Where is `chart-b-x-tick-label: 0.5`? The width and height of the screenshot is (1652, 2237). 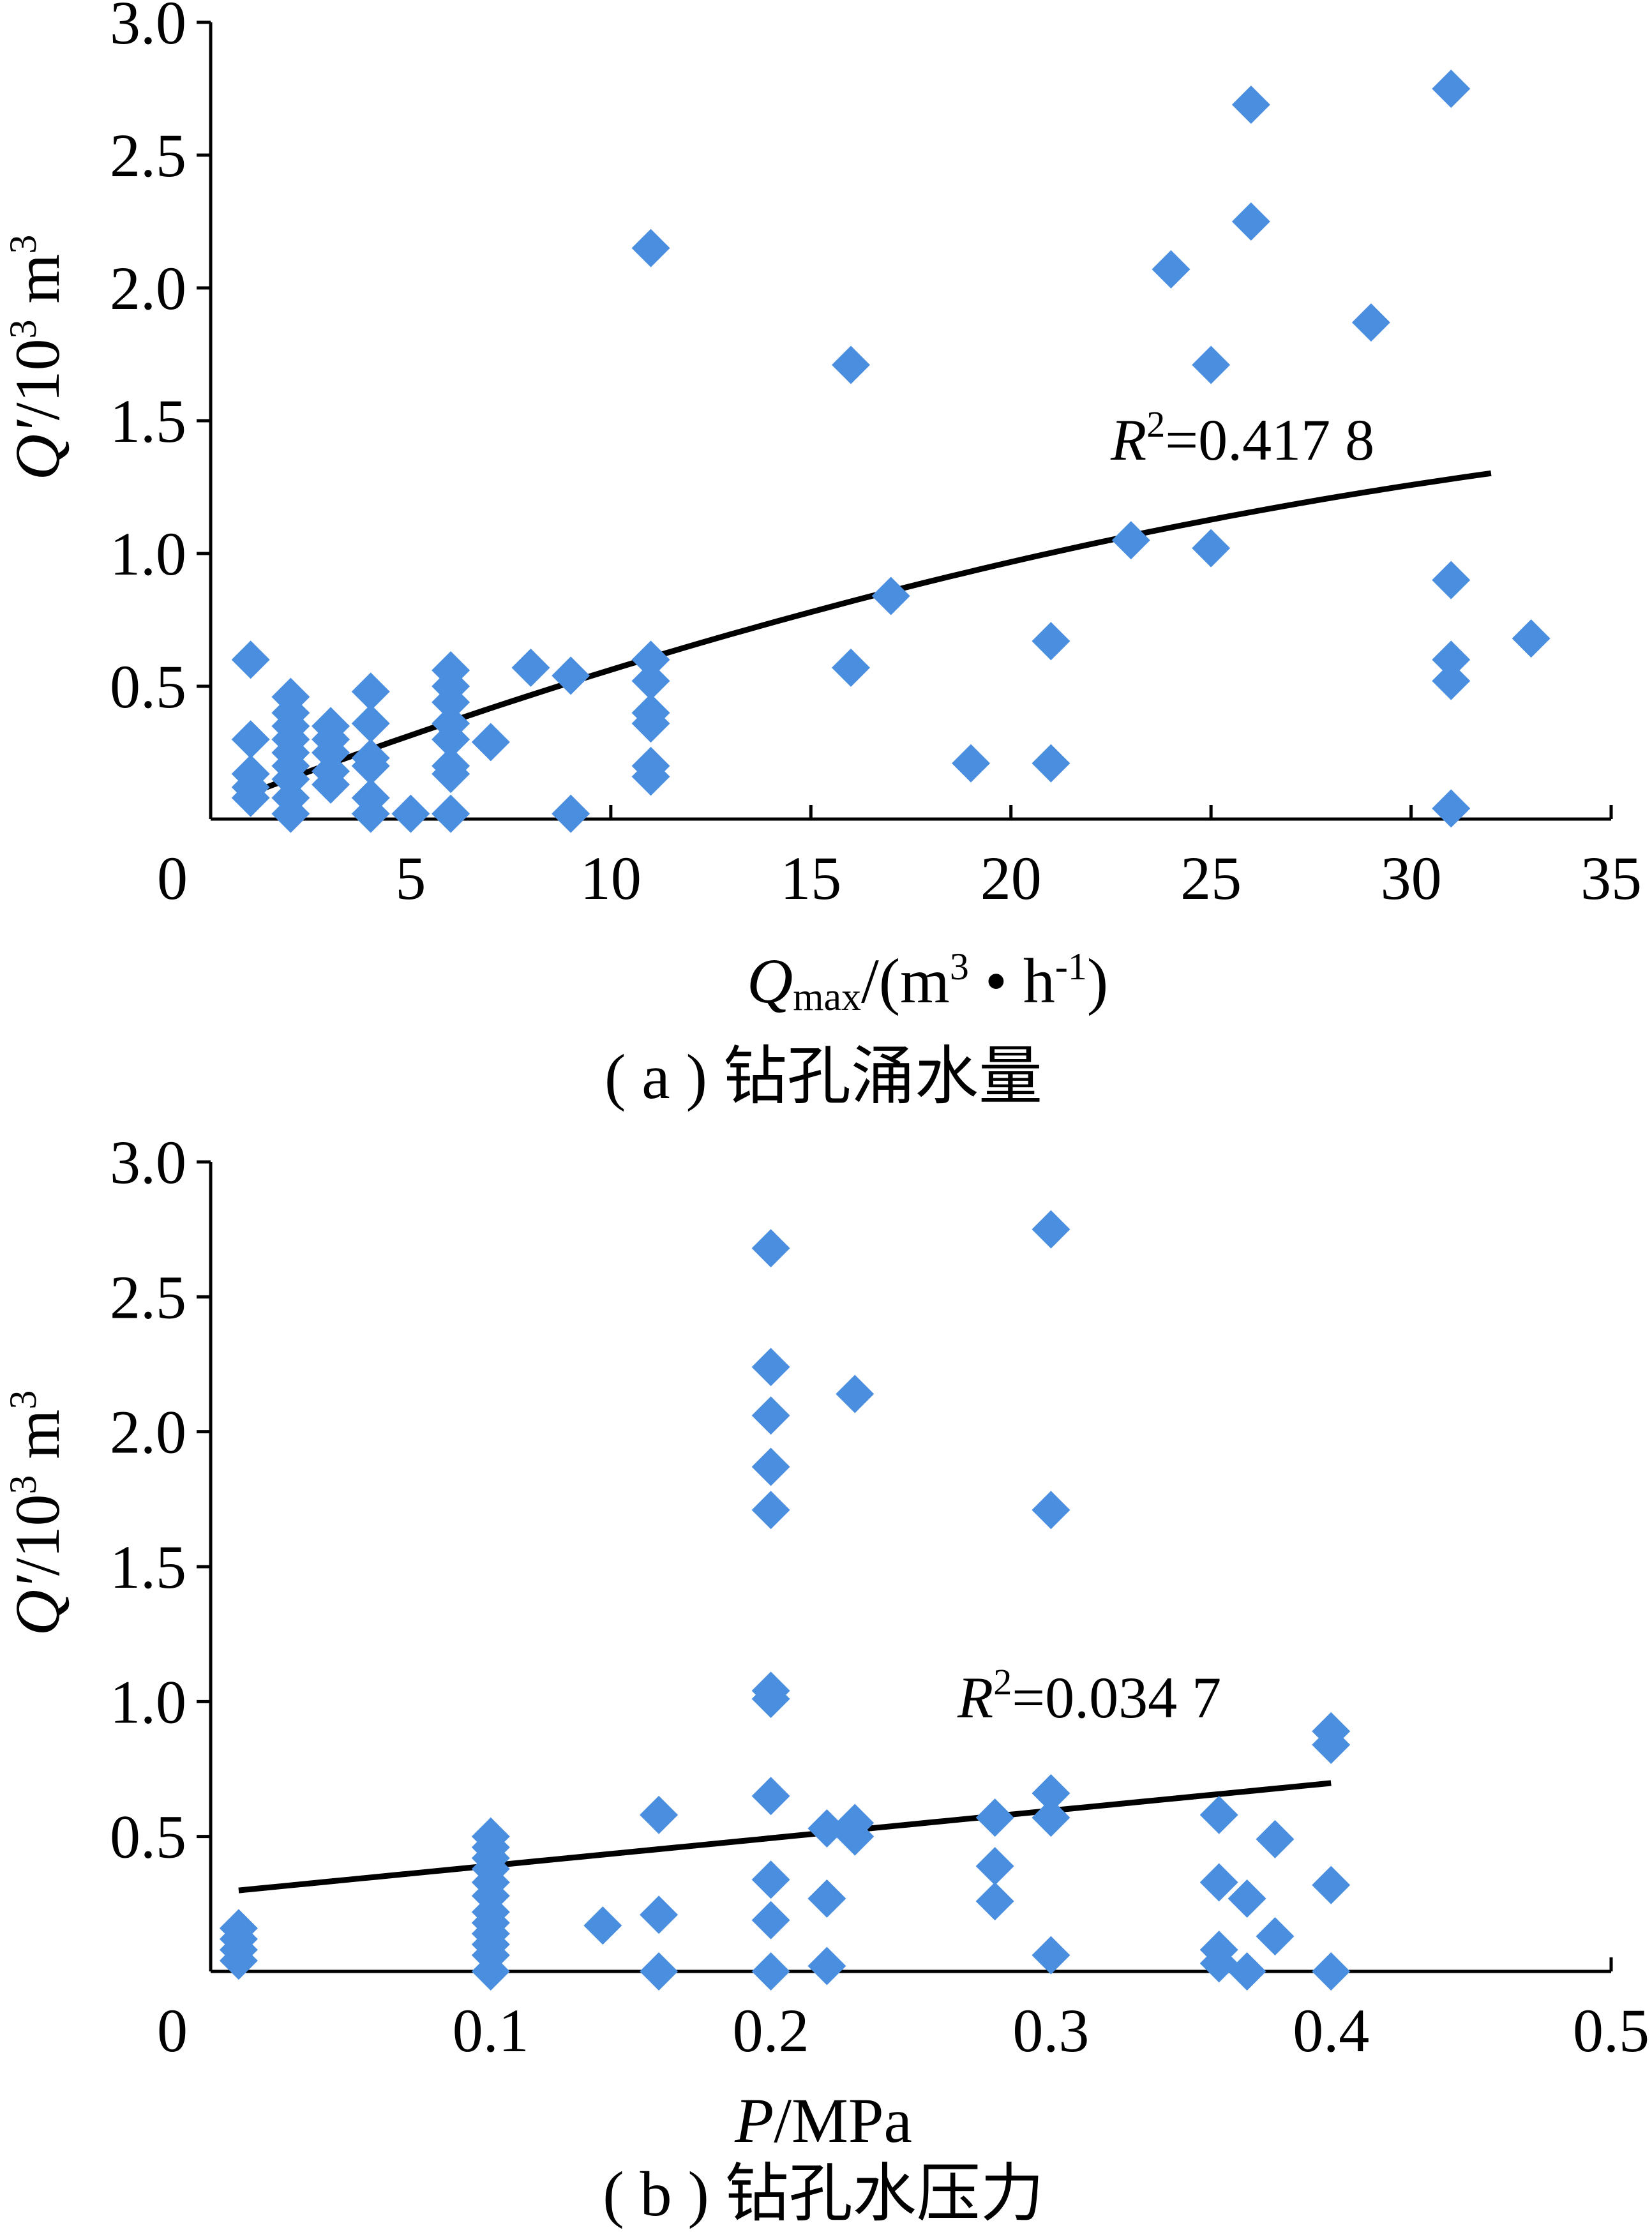
chart-b-x-tick-label: 0.5 is located at coordinates (1611, 2030).